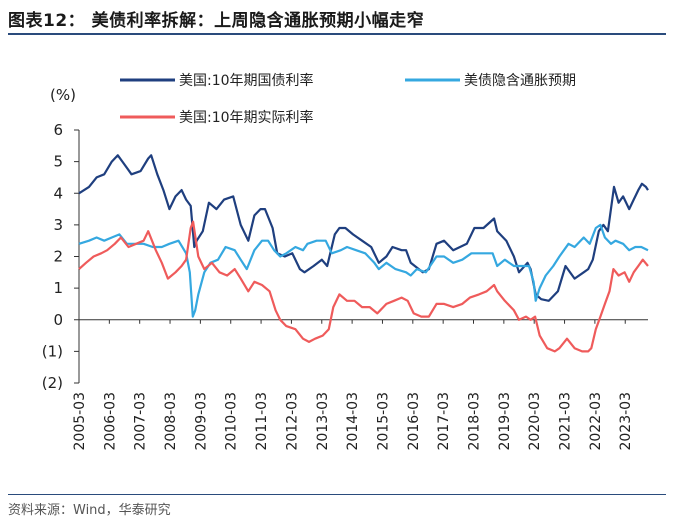  Describe the element at coordinates (52, 351) in the screenshot. I see `y-tick-label: (1)` at that location.